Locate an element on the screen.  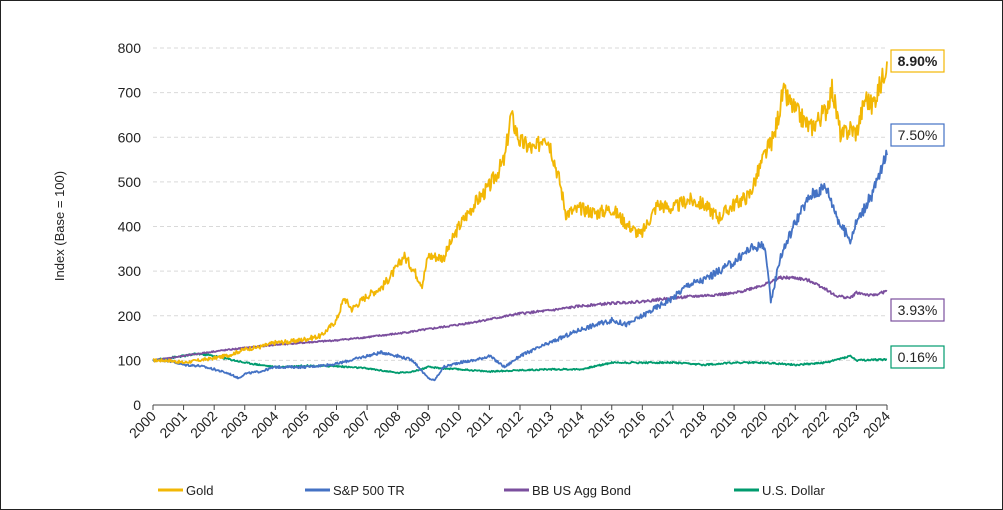
x-tick-label: 2002 is located at coordinates (203, 424).